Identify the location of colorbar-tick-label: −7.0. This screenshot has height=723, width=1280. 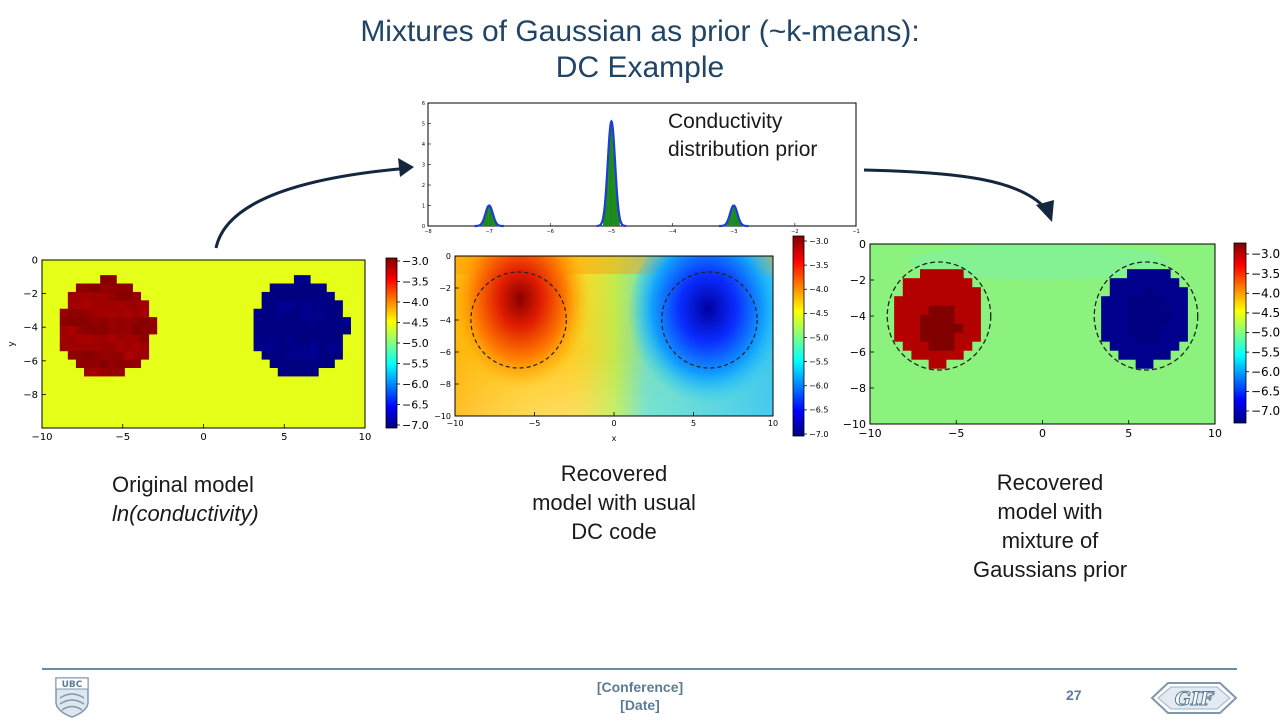
(1265, 411).